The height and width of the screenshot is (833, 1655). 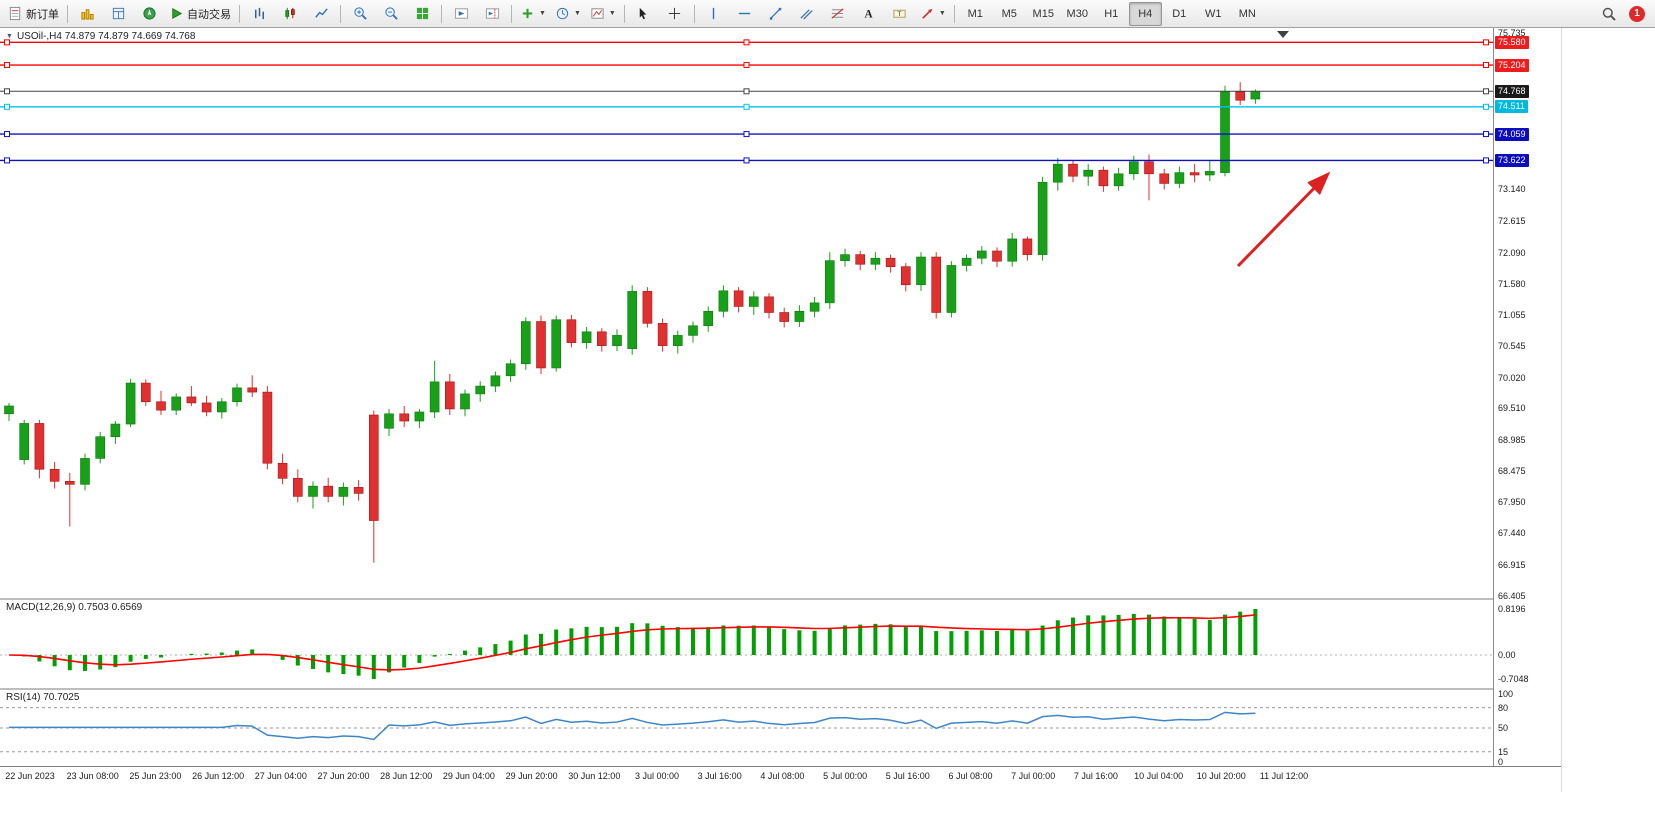 What do you see at coordinates (1145, 13) in the screenshot?
I see `timeframe-h4: H4` at bounding box center [1145, 13].